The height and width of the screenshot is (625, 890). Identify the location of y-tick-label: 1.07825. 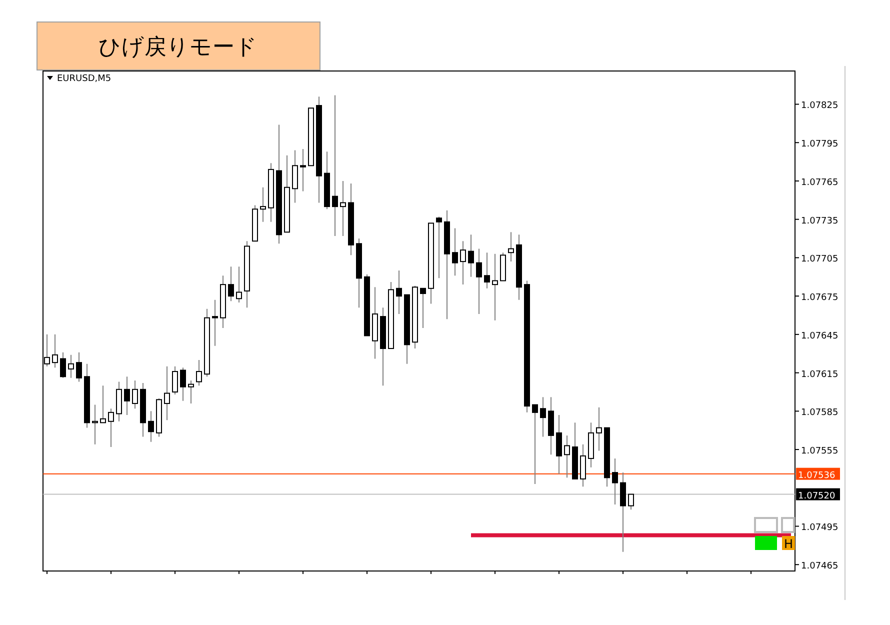
(819, 106).